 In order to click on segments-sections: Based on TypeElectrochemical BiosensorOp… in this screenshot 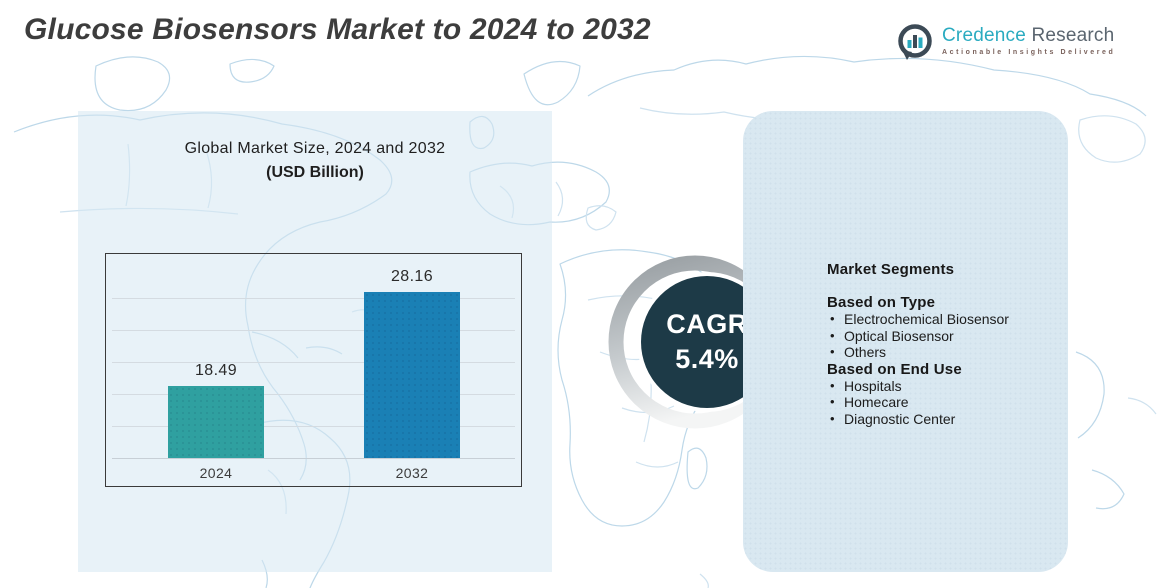, I will do `click(939, 360)`.